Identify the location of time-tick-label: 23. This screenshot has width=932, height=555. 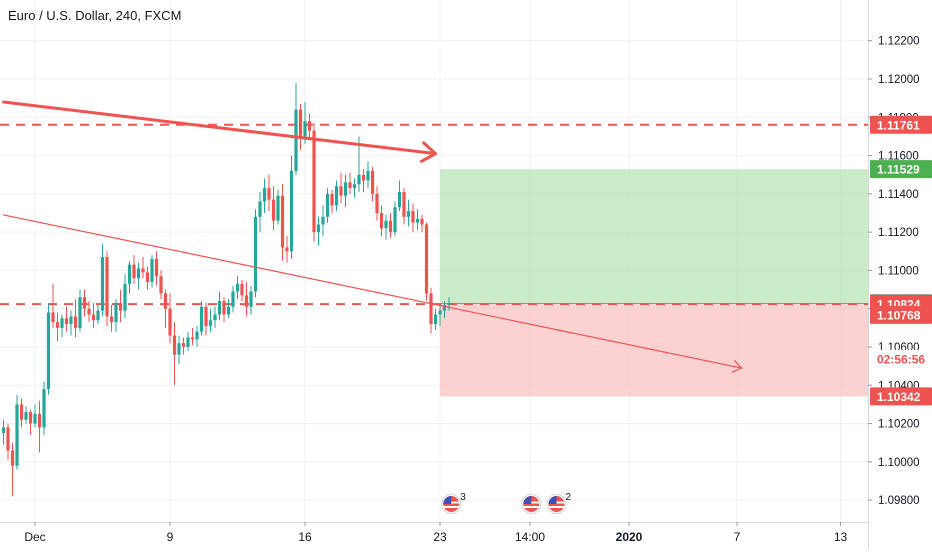
(440, 537).